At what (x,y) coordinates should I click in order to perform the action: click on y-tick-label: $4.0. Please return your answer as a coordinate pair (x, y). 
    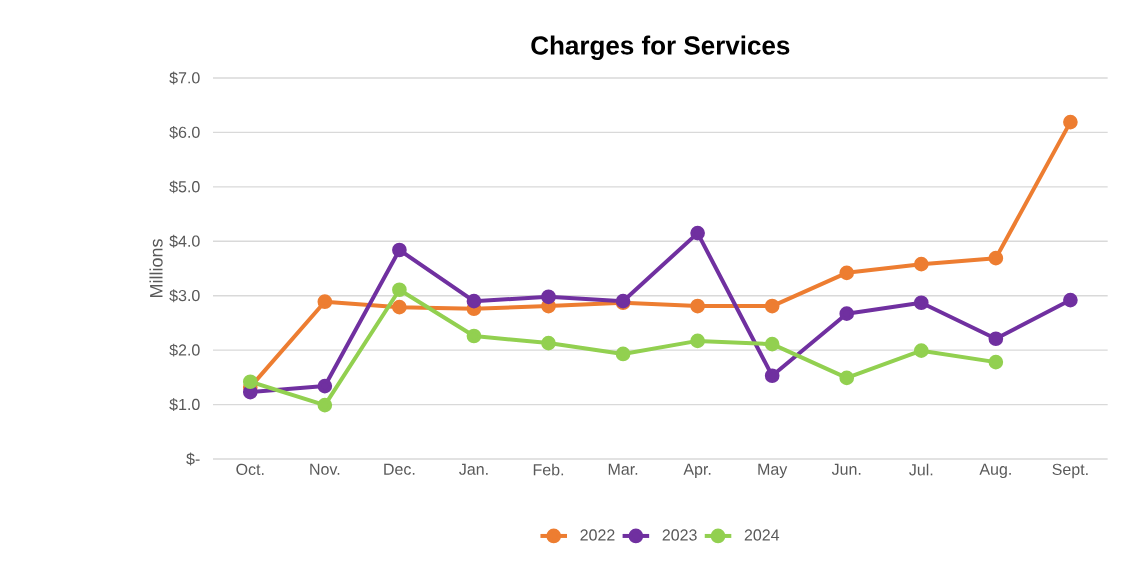
    Looking at the image, I should click on (184, 241).